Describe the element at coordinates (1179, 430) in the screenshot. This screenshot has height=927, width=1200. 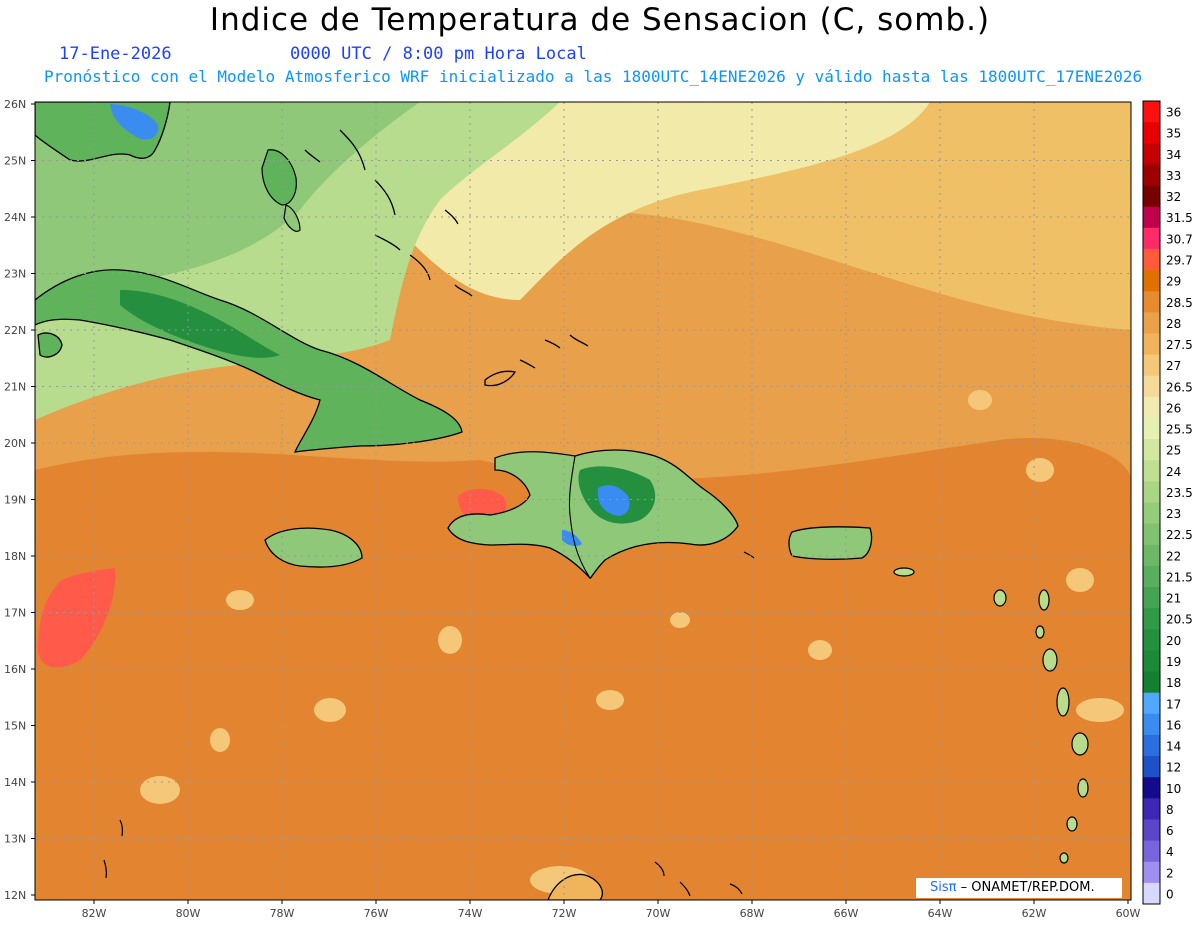
I see `colorbar-label: 25.5` at that location.